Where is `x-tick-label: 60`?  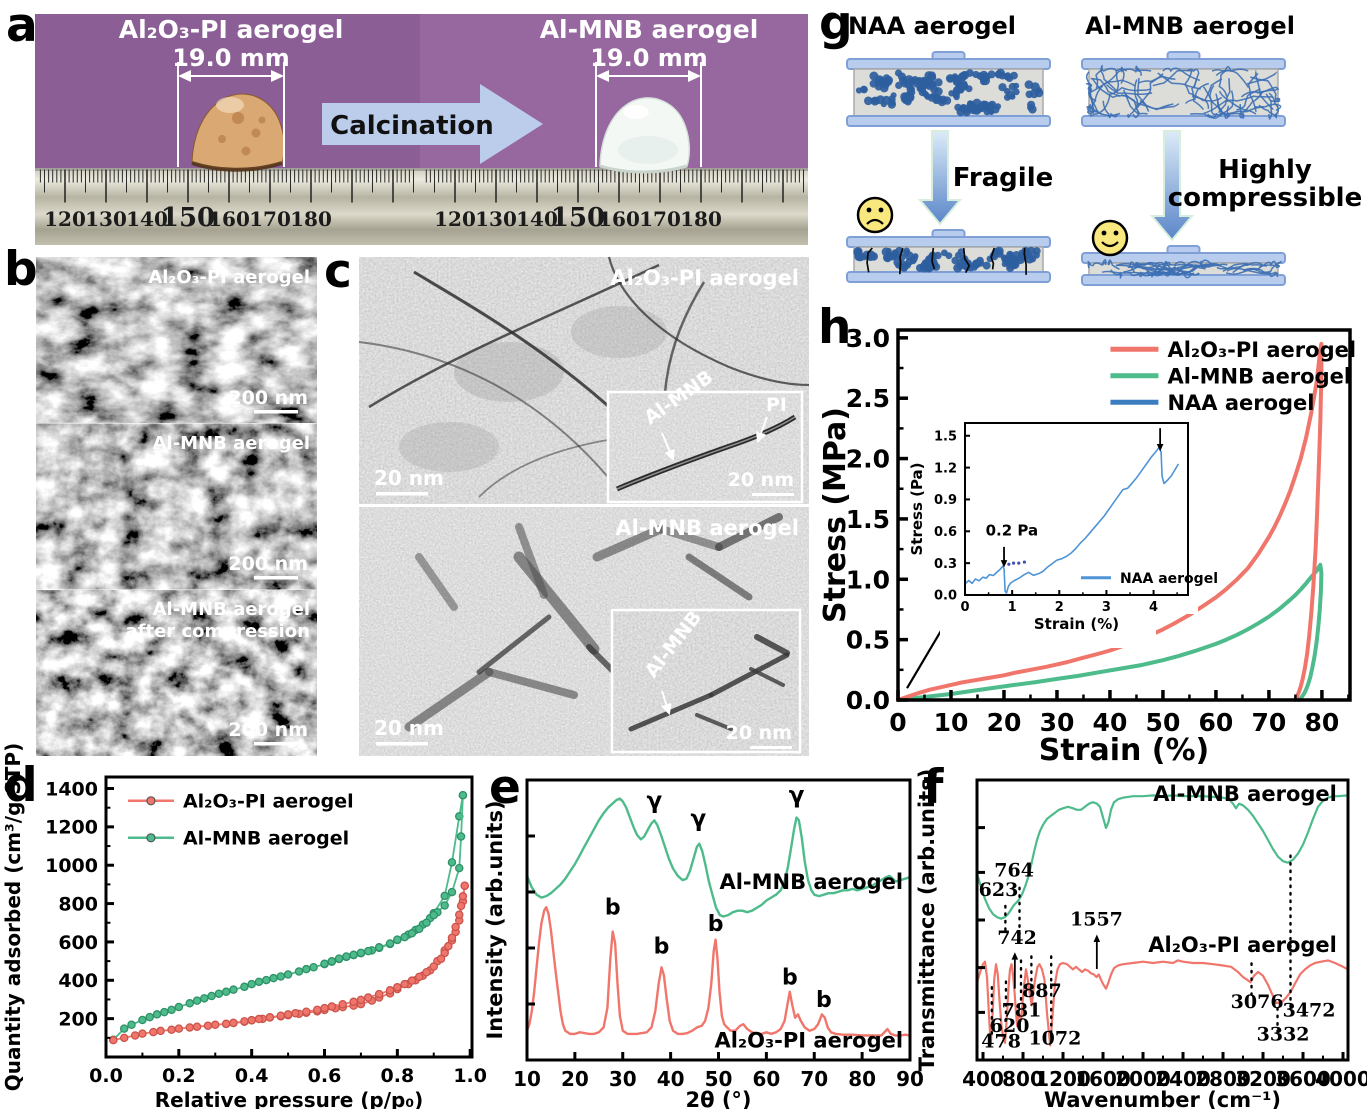
x-tick-label: 60 is located at coordinates (766, 1079).